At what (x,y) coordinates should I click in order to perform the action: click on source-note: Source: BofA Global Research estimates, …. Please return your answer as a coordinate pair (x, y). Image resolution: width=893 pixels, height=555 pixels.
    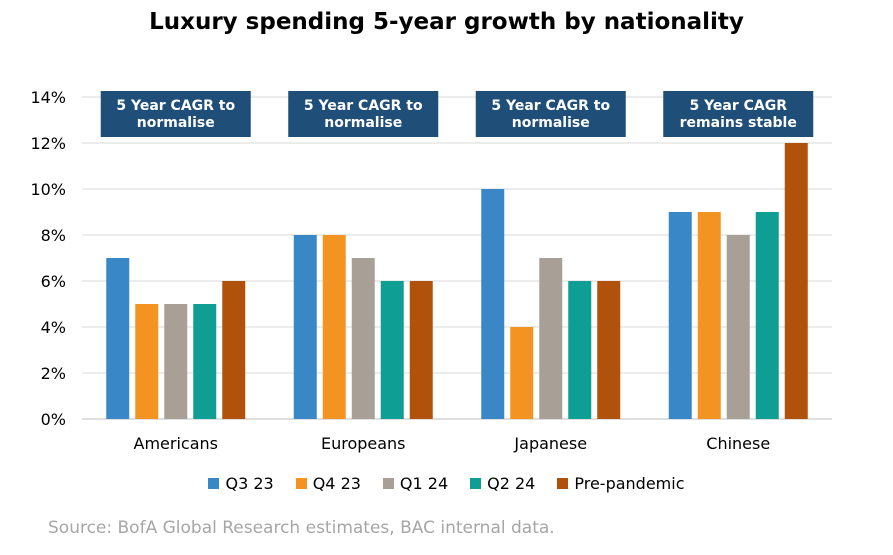
    Looking at the image, I should click on (301, 528).